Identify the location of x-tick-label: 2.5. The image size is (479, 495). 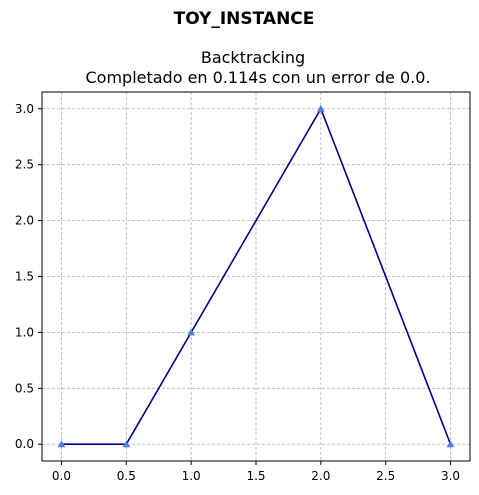
(385, 476).